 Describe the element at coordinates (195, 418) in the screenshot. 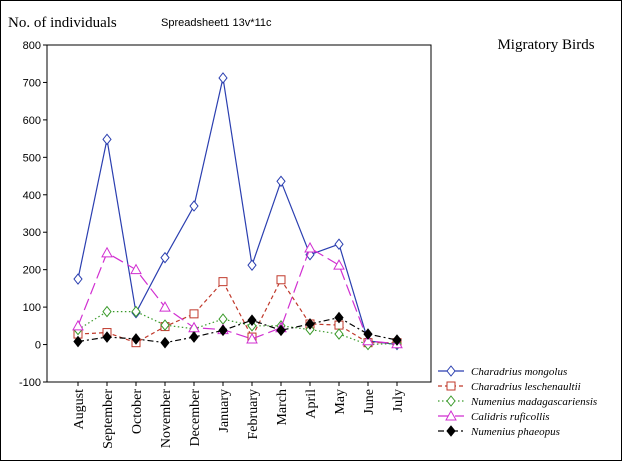

I see `x-tick-label: December` at that location.